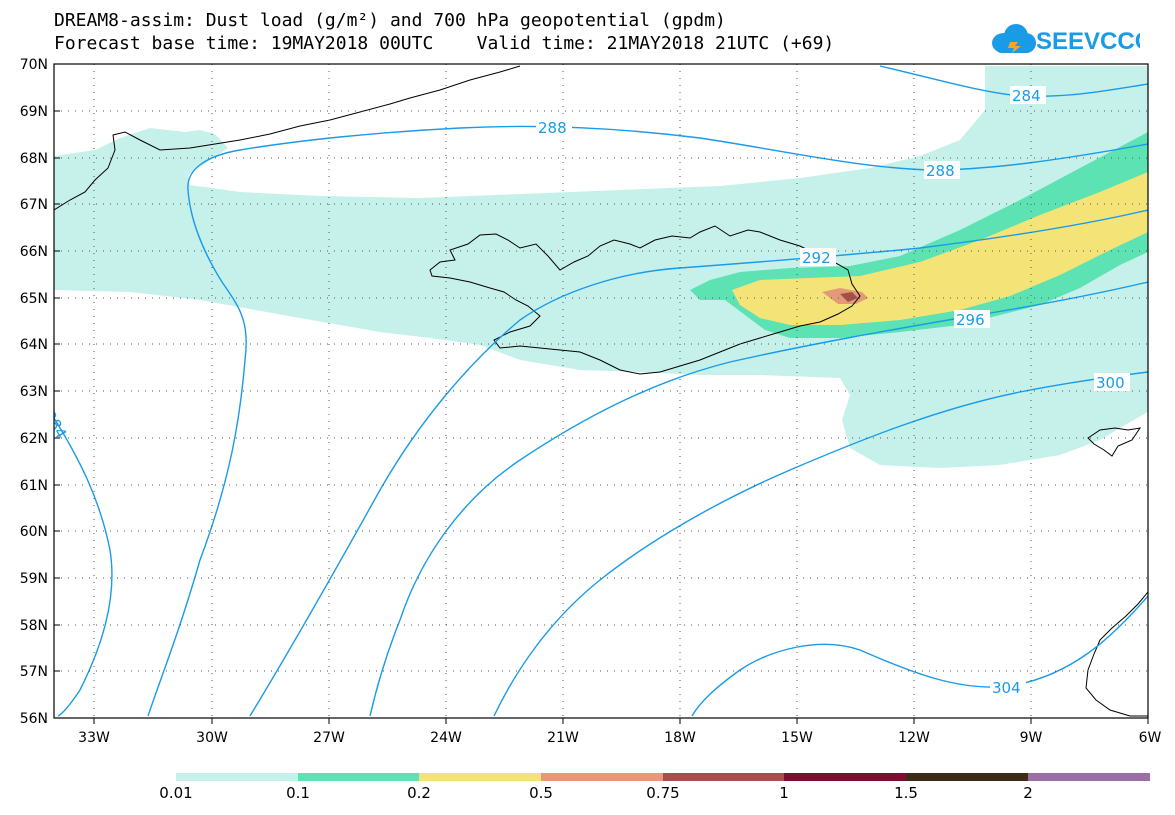 The height and width of the screenshot is (815, 1175). I want to click on contour-label-288-b: 288, so click(940, 171).